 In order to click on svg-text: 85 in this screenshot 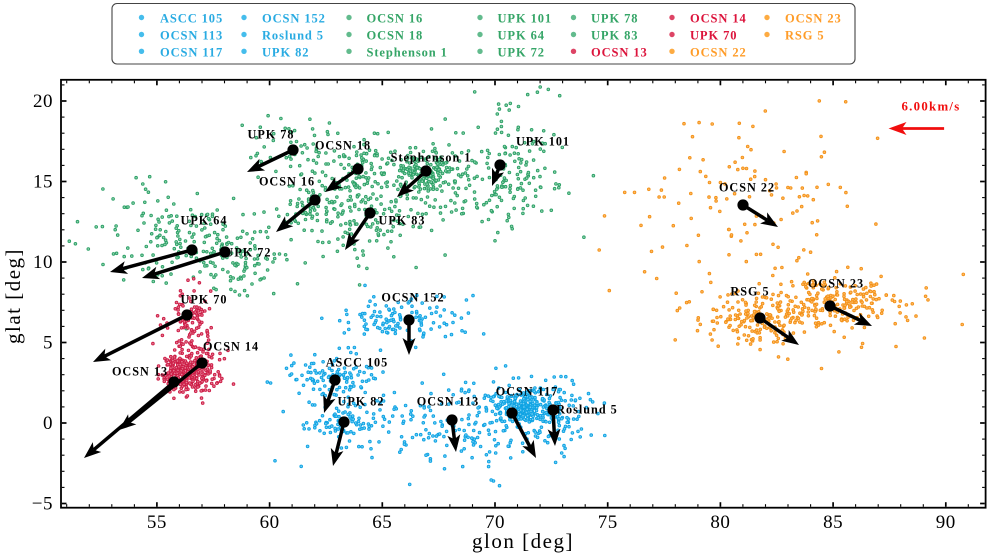, I will do `click(833, 522)`.